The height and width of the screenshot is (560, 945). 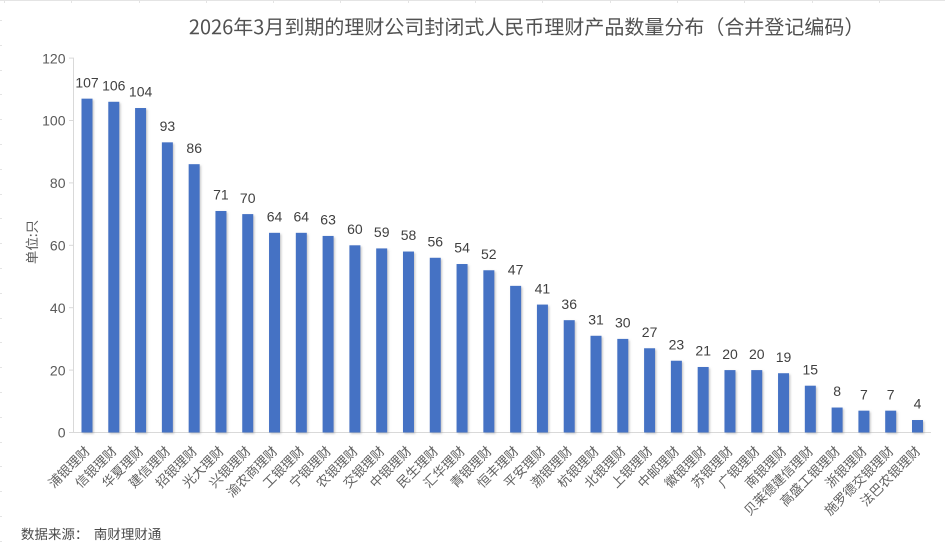 I want to click on svg-text: 58, so click(x=409, y=235).